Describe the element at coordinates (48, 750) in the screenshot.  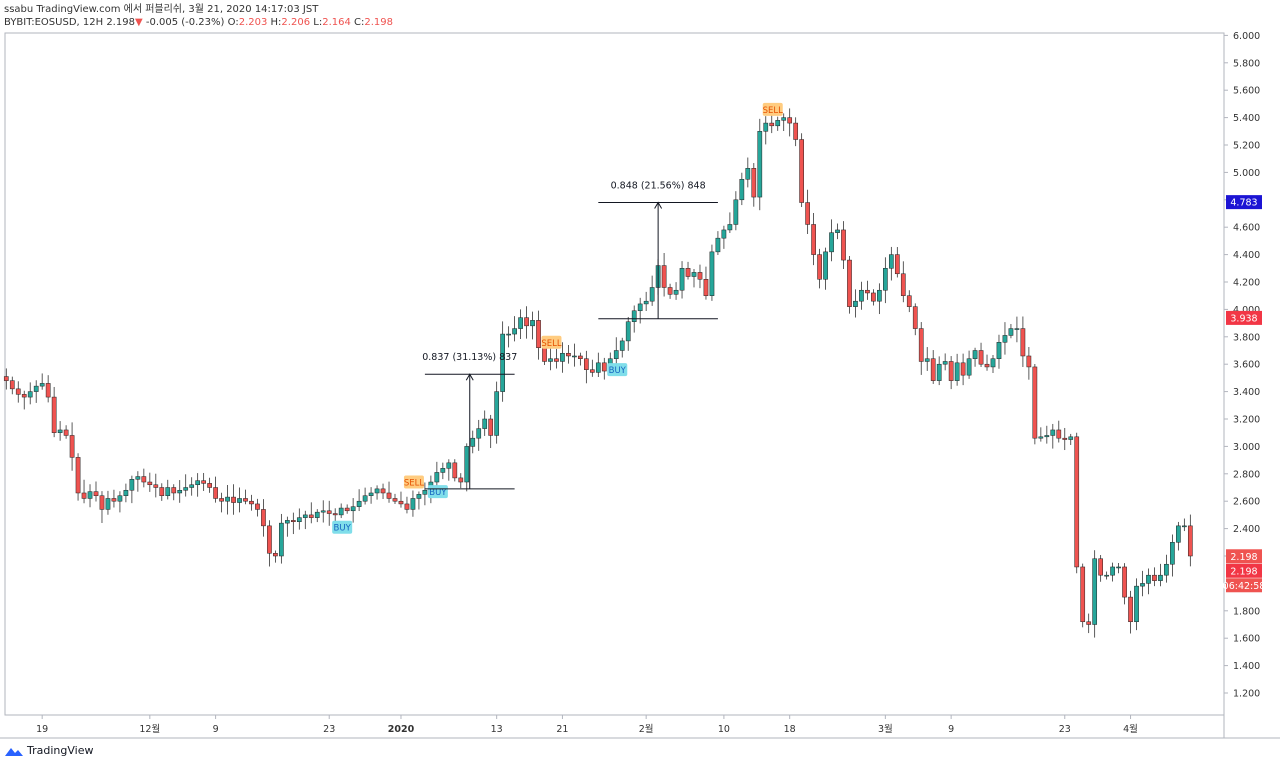
I see `tradingview-footer: TradingView` at that location.